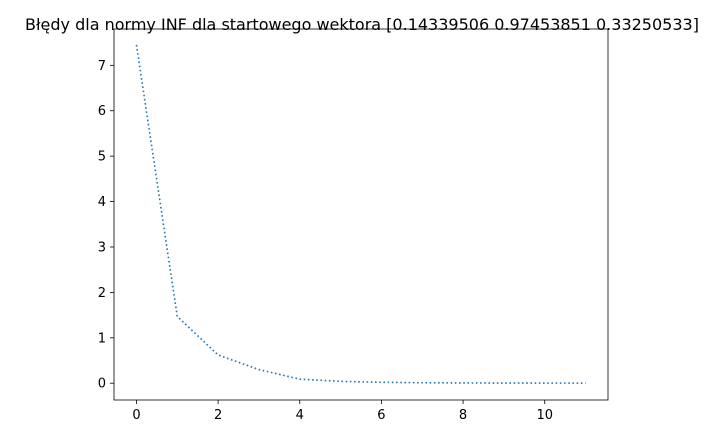  I want to click on y-tick-label-3: 3, so click(102, 247).